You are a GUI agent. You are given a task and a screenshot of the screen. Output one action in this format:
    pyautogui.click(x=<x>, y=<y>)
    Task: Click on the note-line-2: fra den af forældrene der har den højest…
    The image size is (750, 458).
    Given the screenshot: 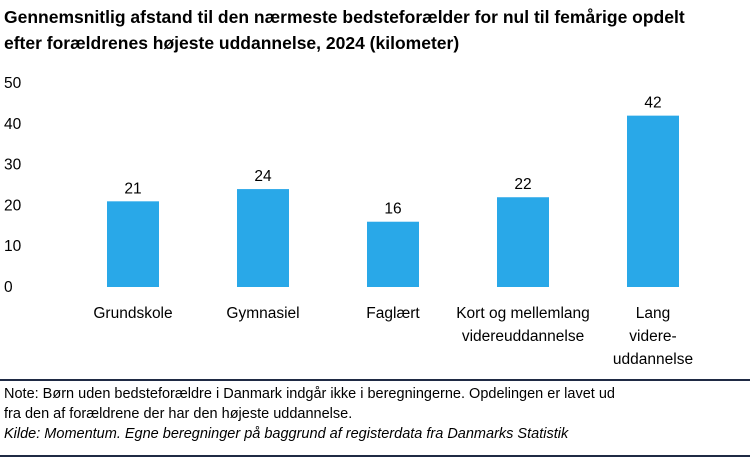 What is the action you would take?
    pyautogui.click(x=178, y=414)
    